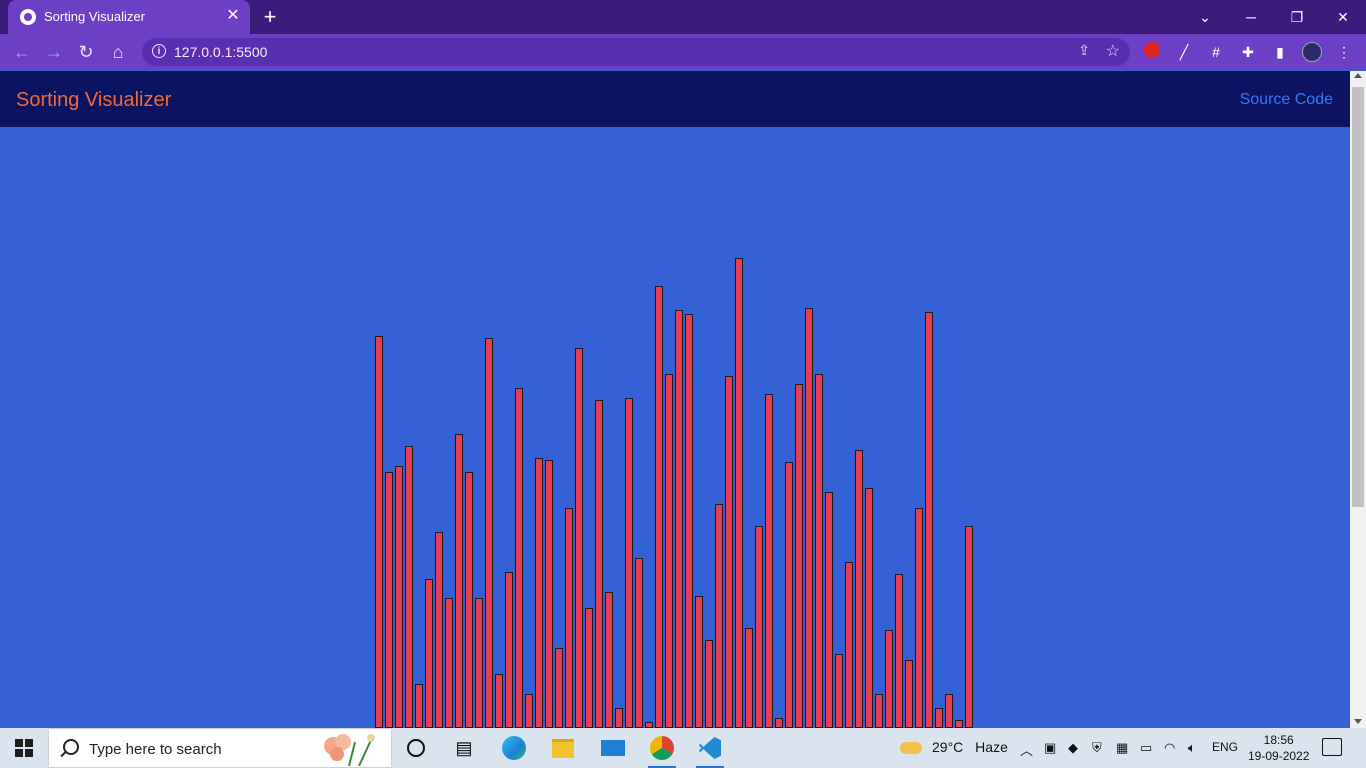 This screenshot has height=768, width=1366. Describe the element at coordinates (1358, 721) in the screenshot. I see `scroll-down-arrow-icon` at that location.